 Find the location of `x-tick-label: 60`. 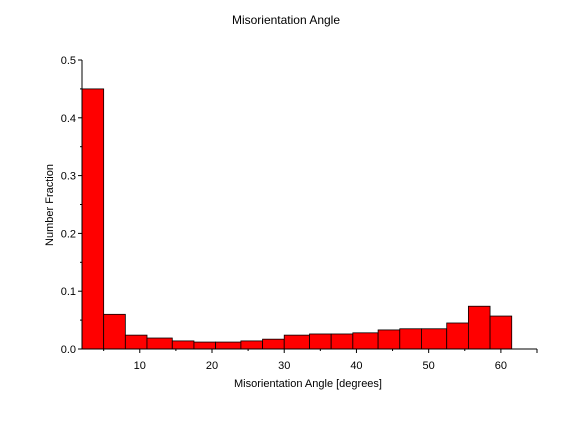

x-tick-label: 60 is located at coordinates (501, 366).